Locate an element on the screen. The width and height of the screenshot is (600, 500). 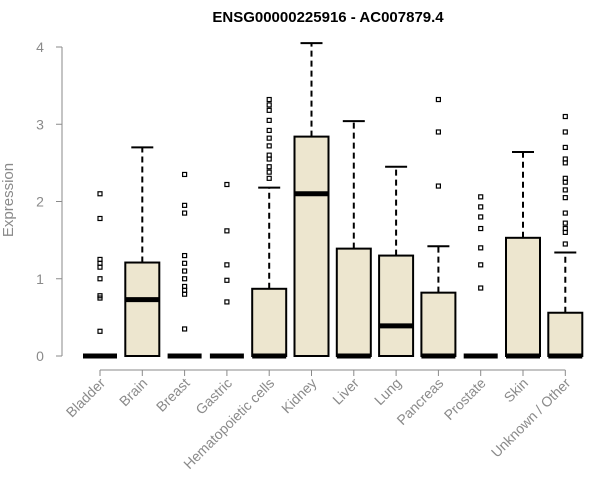
x-tick-label: Lung is located at coordinates (387, 391).